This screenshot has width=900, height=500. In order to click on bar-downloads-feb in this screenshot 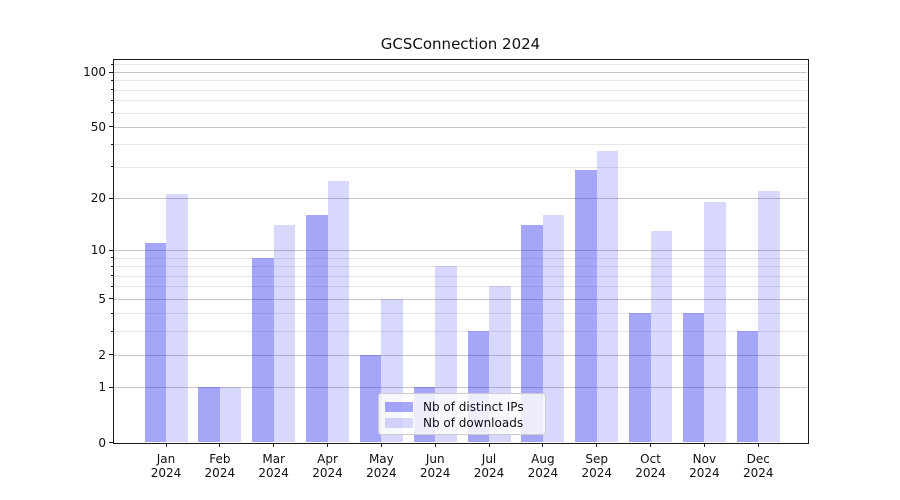, I will do `click(230, 415)`.